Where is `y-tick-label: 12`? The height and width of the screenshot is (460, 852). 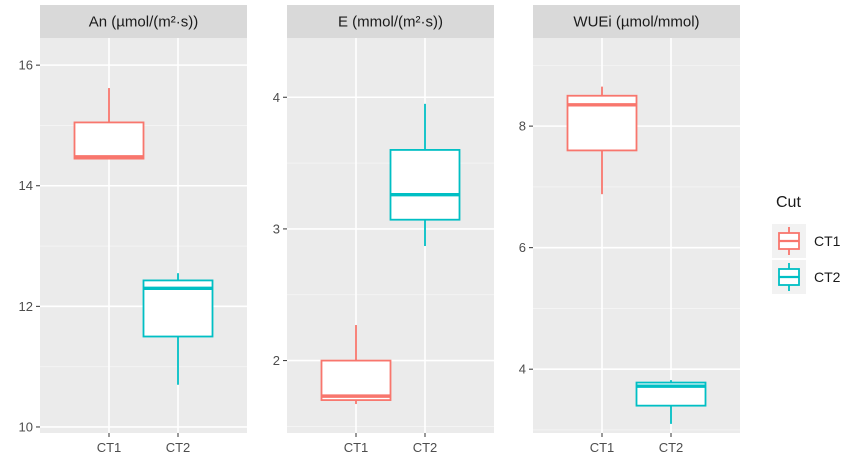 y-tick-label: 12 is located at coordinates (26, 306).